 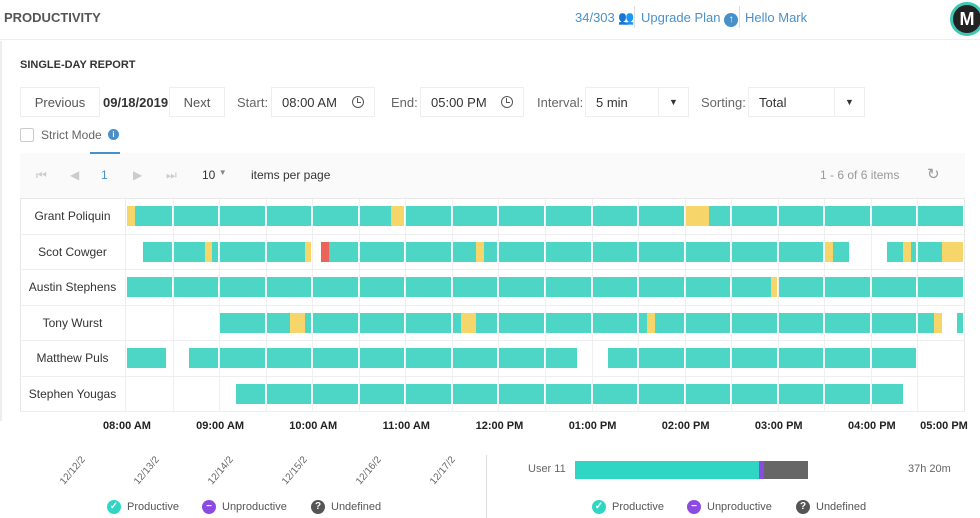 What do you see at coordinates (605, 18) in the screenshot?
I see `seat-count-link: 34/303 👥` at bounding box center [605, 18].